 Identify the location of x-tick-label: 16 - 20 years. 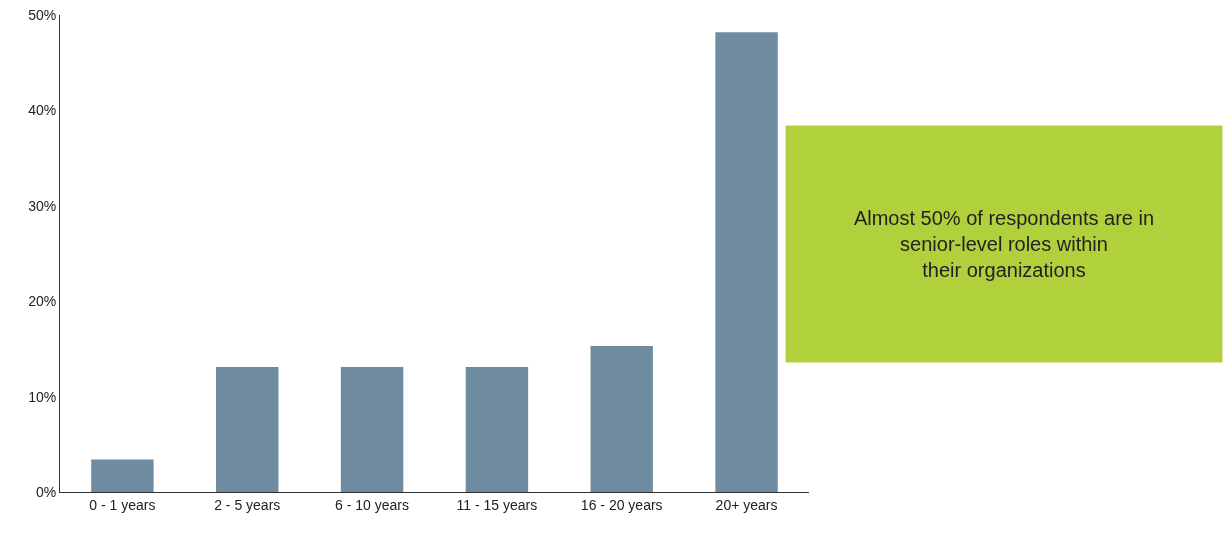
(621, 504).